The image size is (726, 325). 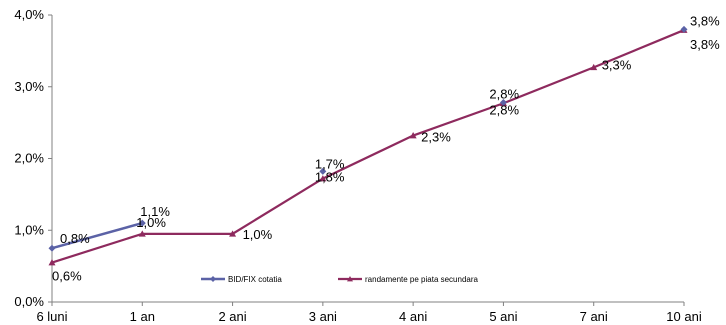 I want to click on x-tick-label: 2 ani, so click(x=232, y=316).